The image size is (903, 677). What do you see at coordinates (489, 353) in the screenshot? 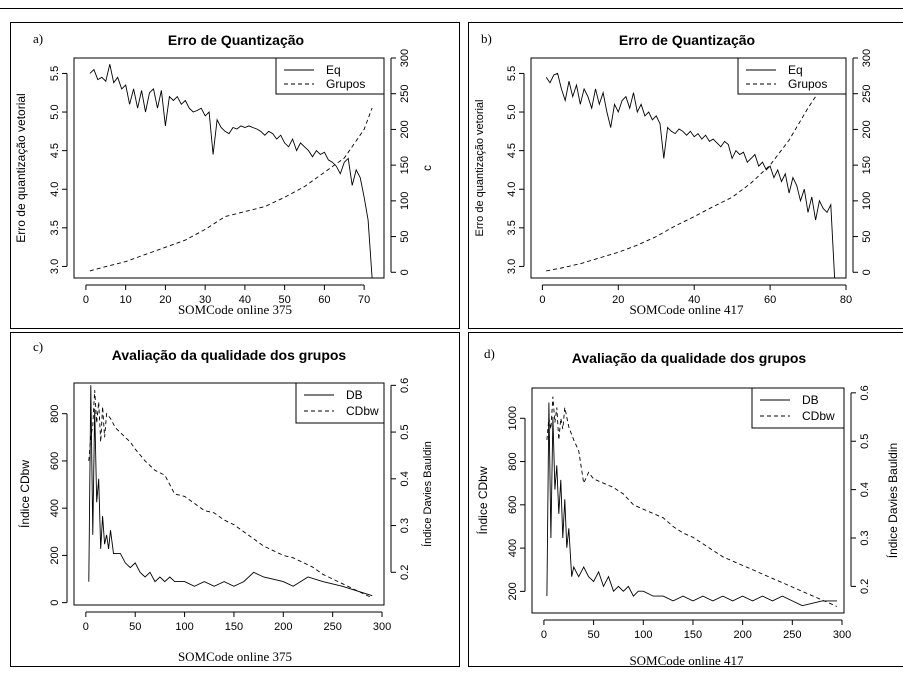
I see `panel-label: d)` at bounding box center [489, 353].